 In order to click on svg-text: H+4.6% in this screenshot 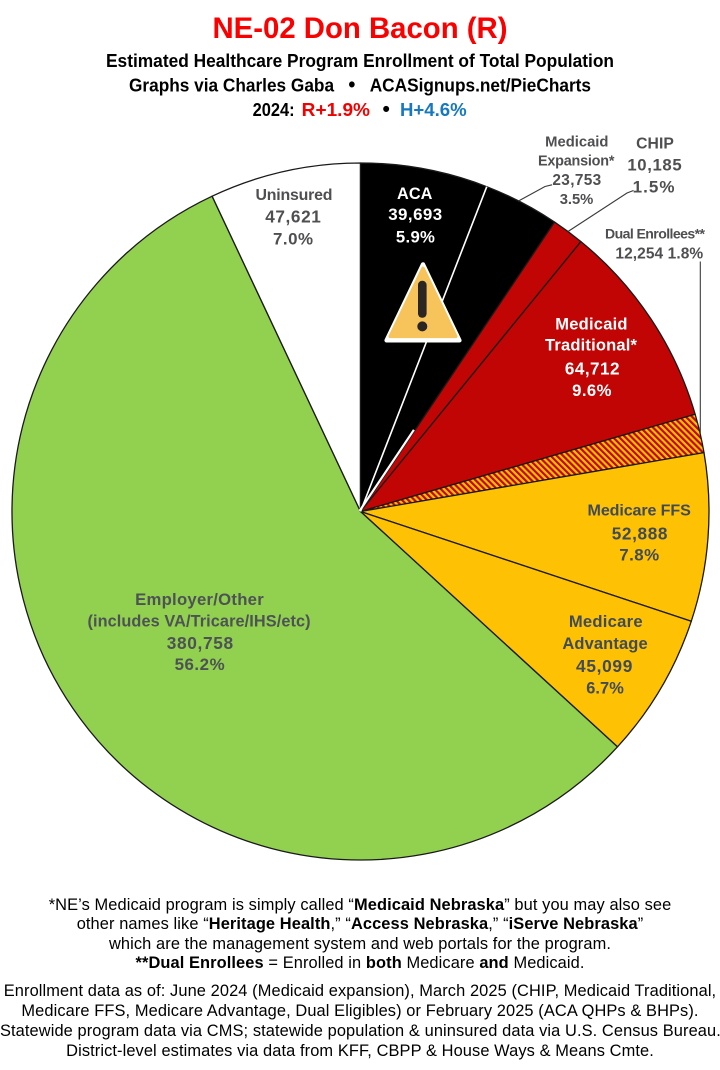, I will do `click(433, 109)`.